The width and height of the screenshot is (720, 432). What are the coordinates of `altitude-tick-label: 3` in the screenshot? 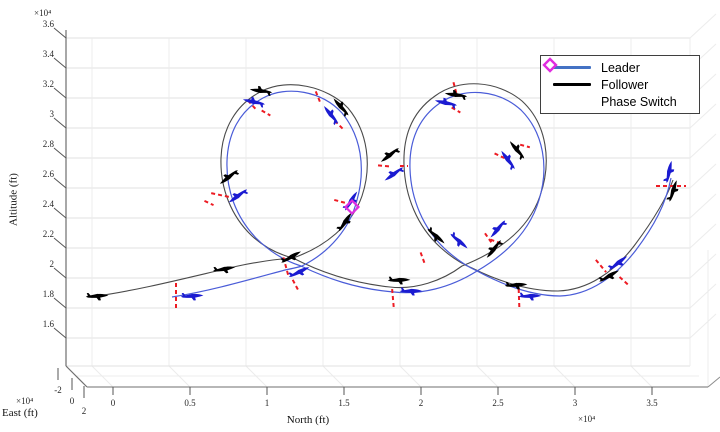 It's located at (52, 114).